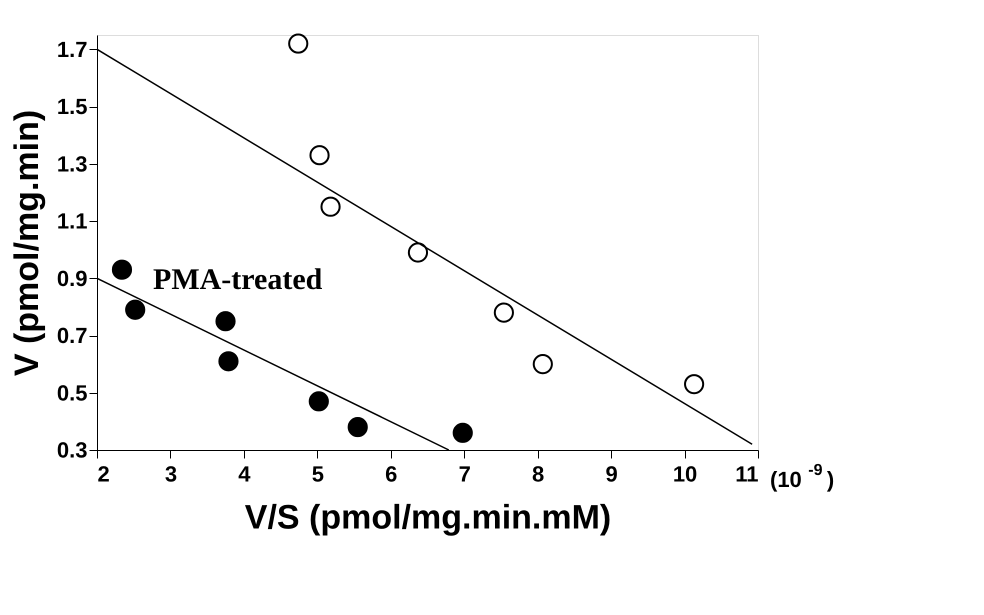  I want to click on y-tick-label: 0.3, so click(72, 450).